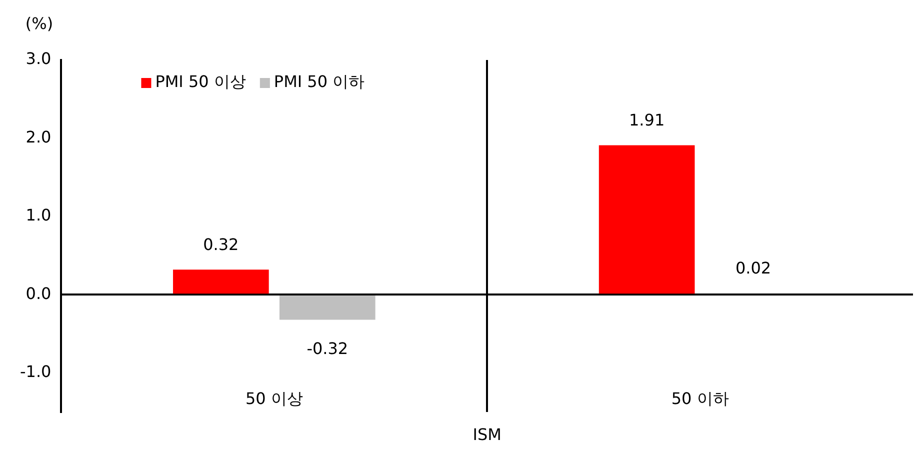  I want to click on legend-label: PMI 50 이하, so click(319, 82).